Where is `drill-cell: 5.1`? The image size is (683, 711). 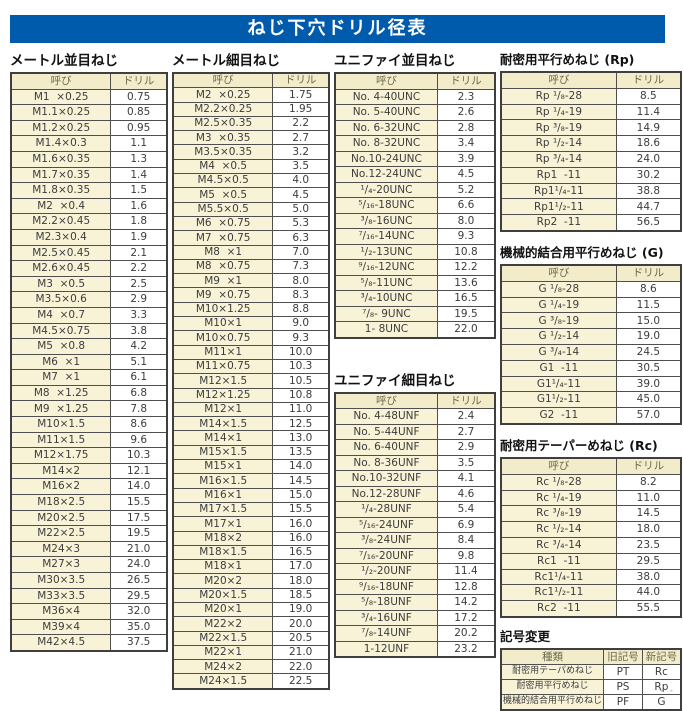
drill-cell: 5.1 is located at coordinates (139, 362).